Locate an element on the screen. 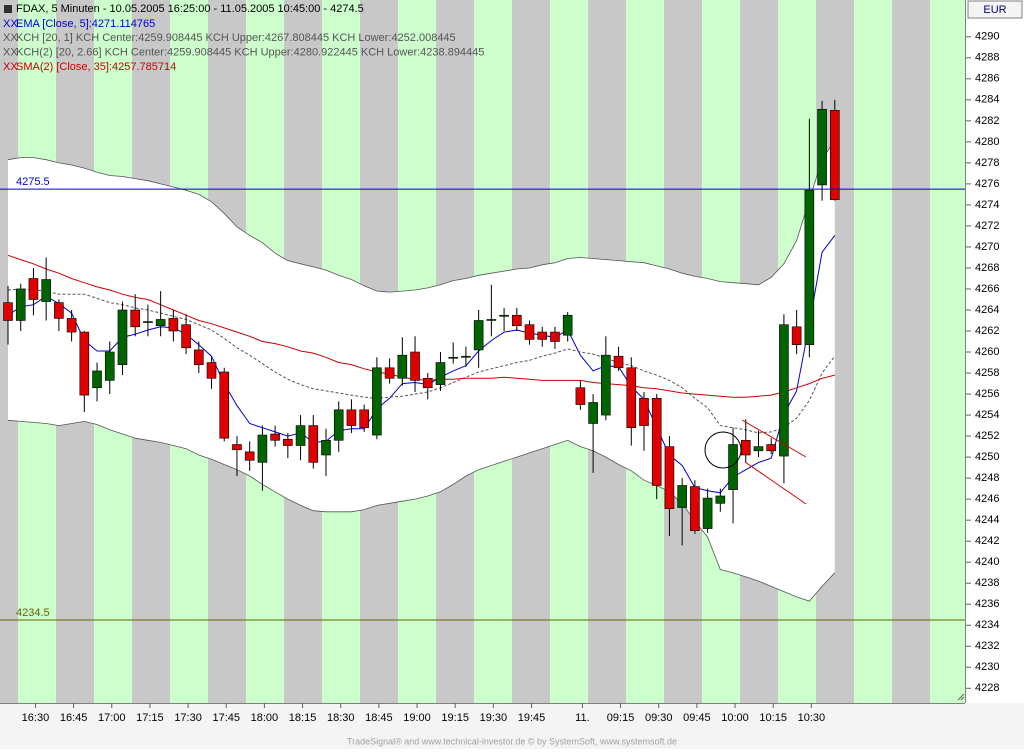 Image resolution: width=1024 pixels, height=754 pixels. x-tick-label: 10:00 is located at coordinates (735, 718).